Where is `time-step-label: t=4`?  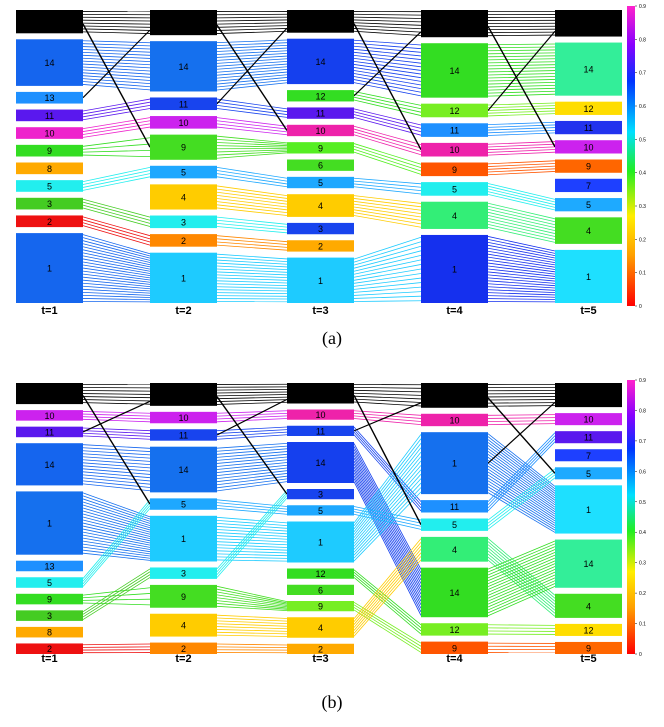
time-step-label: t=4 is located at coordinates (454, 311).